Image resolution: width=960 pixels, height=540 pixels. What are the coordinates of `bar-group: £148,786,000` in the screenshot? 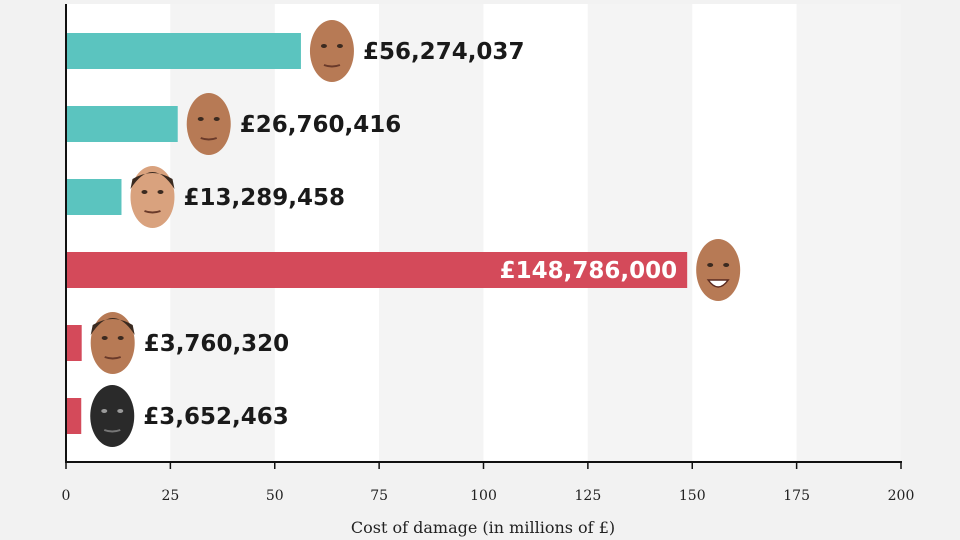 It's located at (403, 270).